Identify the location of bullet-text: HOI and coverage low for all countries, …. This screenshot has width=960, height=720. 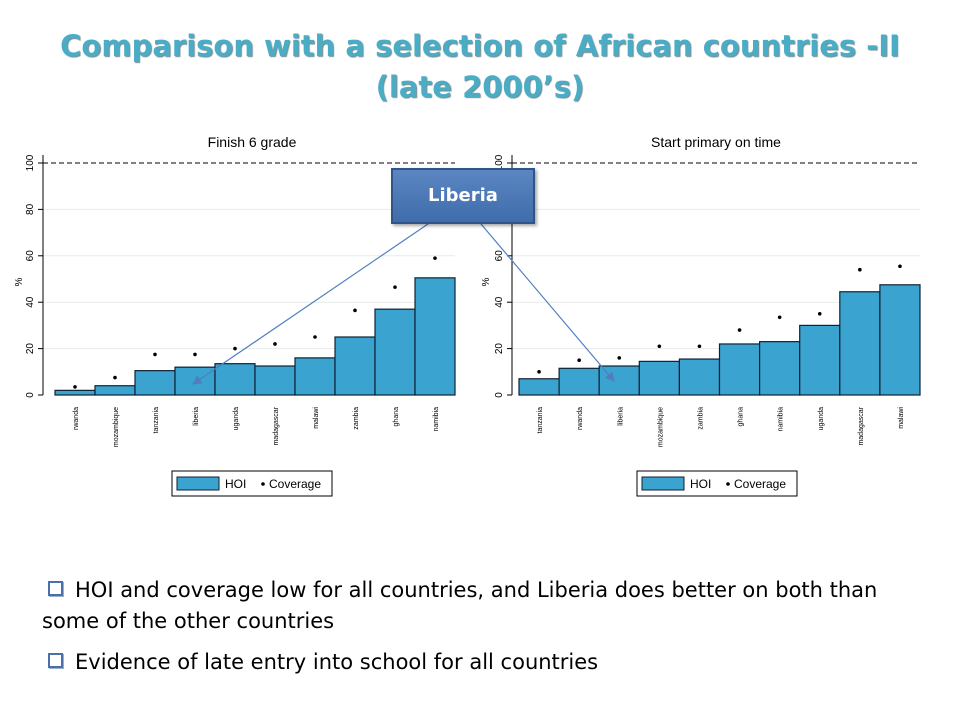
(460, 605).